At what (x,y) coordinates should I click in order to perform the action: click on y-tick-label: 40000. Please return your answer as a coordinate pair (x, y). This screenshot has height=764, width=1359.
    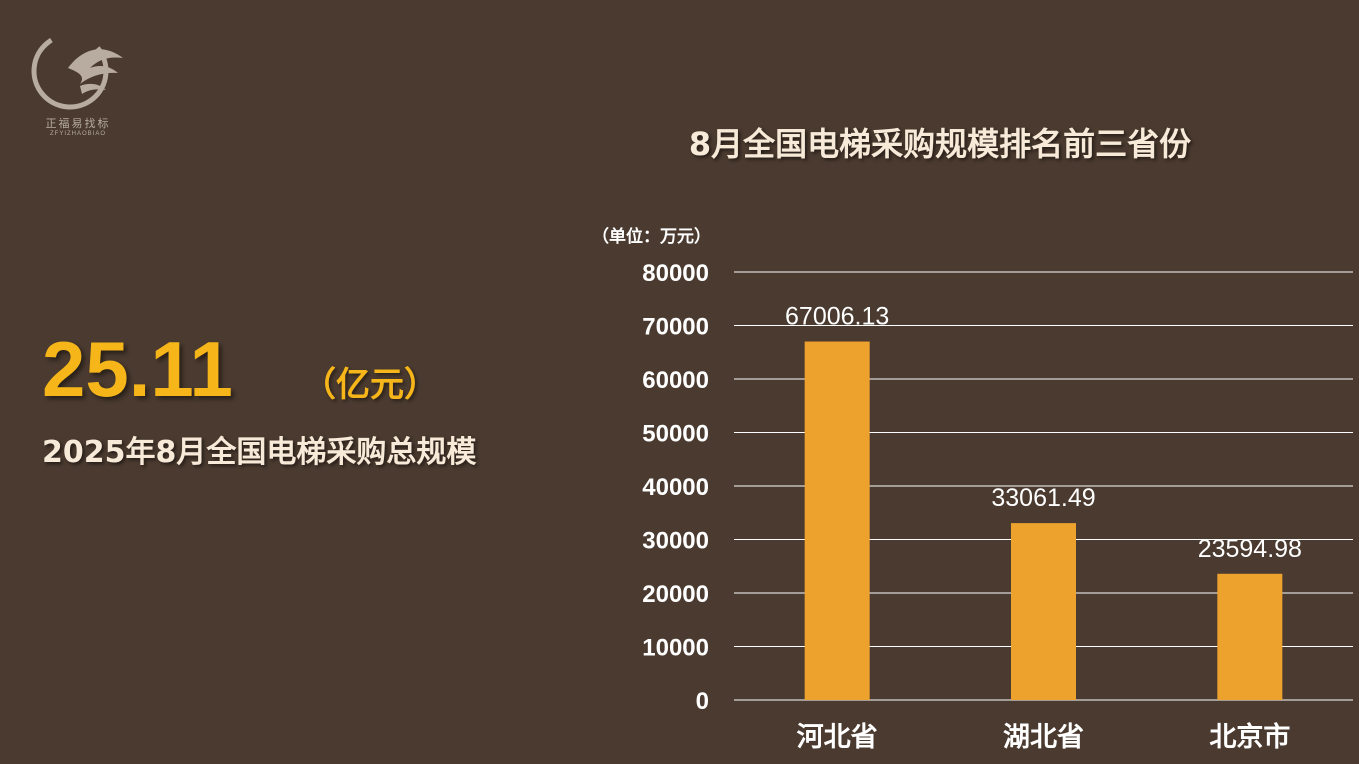
    Looking at the image, I should click on (675, 487).